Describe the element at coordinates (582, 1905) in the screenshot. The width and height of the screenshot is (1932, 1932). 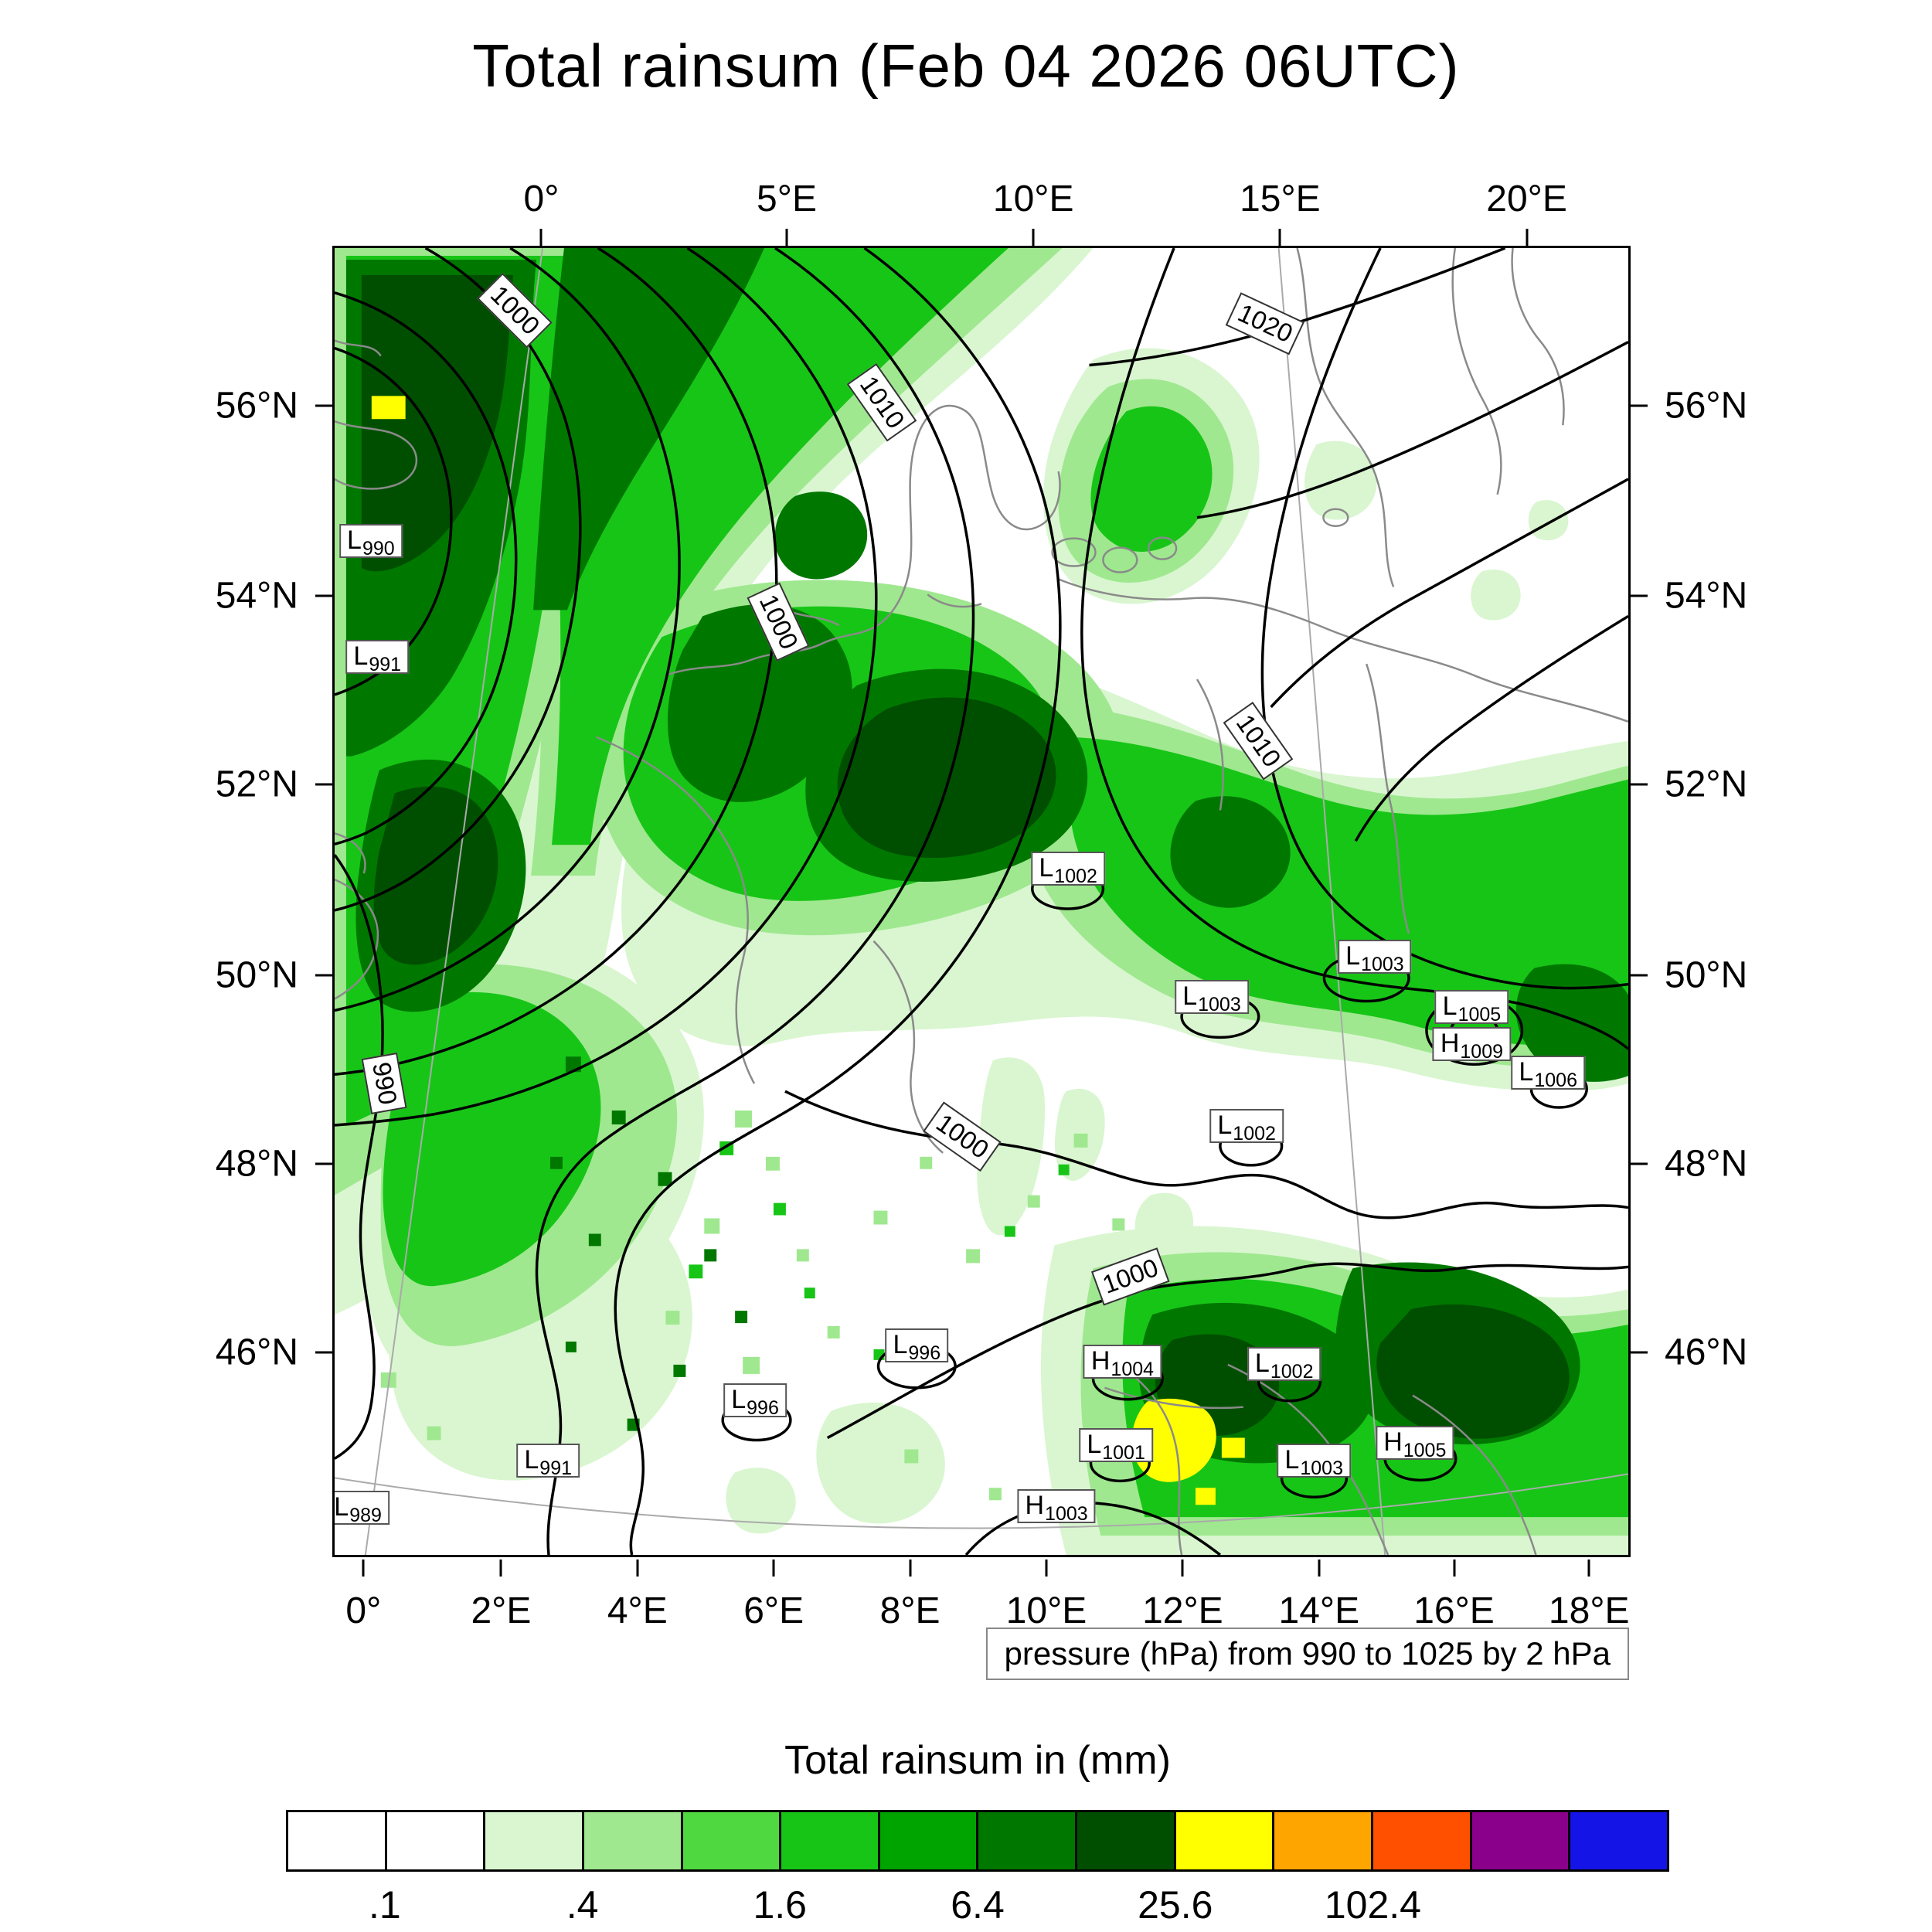
I see `colorbar-tick-label: .4` at that location.